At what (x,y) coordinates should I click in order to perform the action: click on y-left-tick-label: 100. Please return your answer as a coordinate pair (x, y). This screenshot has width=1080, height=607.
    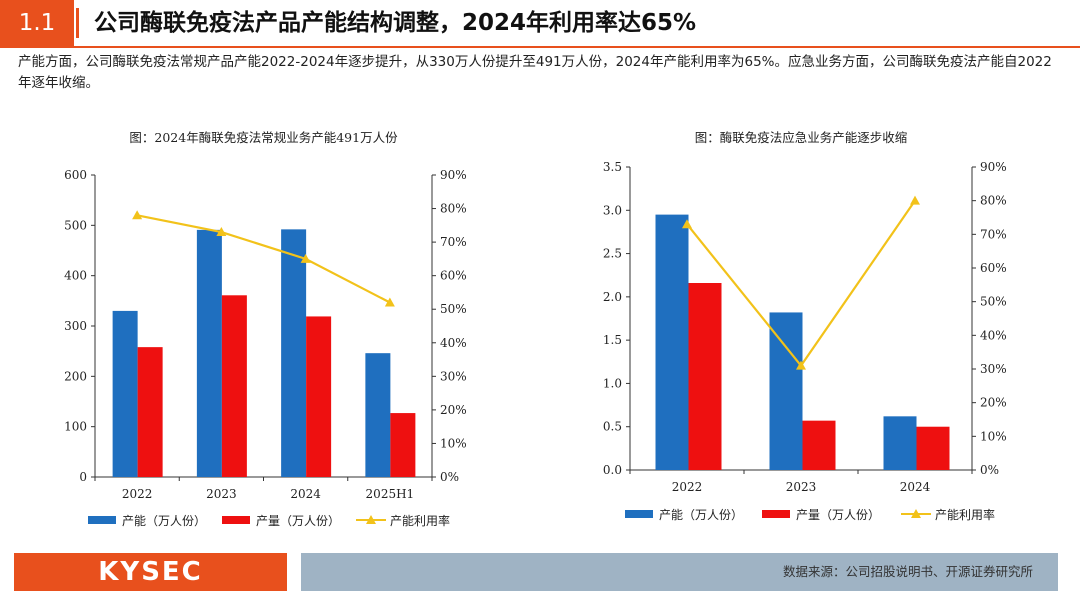
    Looking at the image, I should click on (75, 427).